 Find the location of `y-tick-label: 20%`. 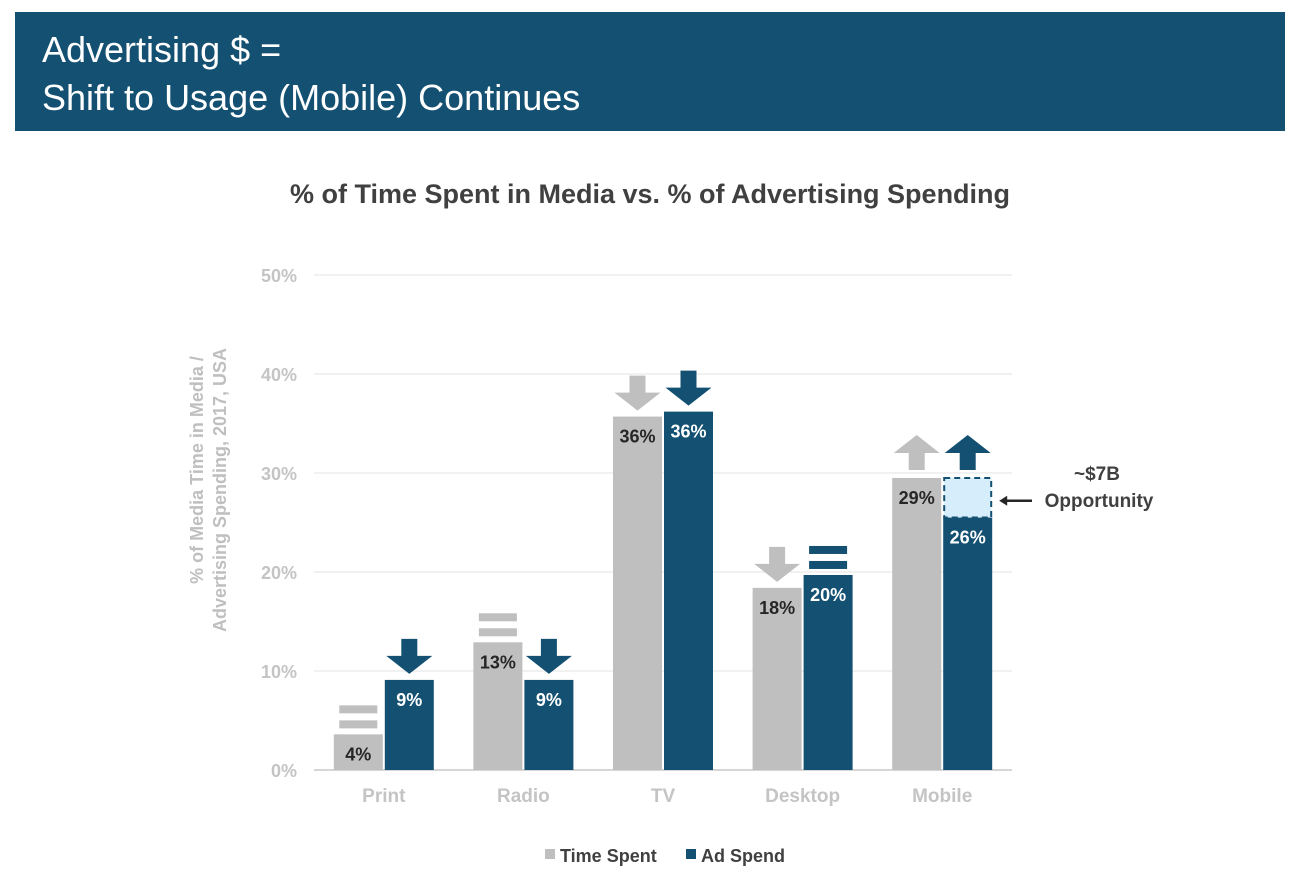

y-tick-label: 20% is located at coordinates (279, 573).